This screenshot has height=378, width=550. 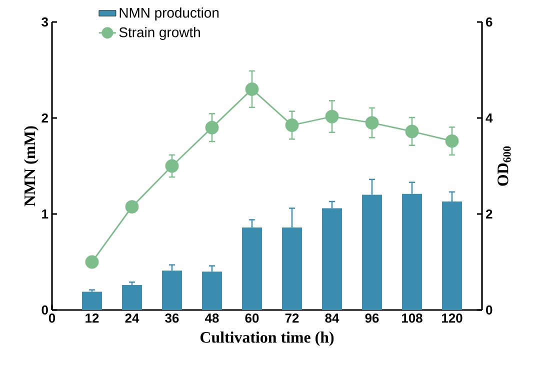 I want to click on x-tick-label: 84, so click(x=332, y=318).